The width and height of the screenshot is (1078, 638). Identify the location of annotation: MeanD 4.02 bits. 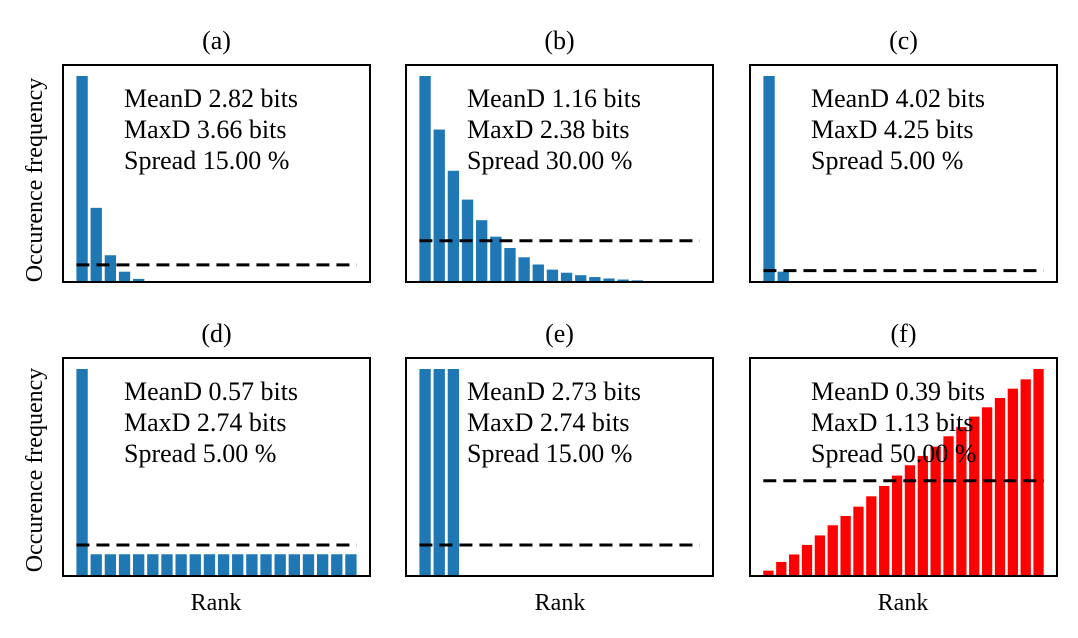
(898, 98).